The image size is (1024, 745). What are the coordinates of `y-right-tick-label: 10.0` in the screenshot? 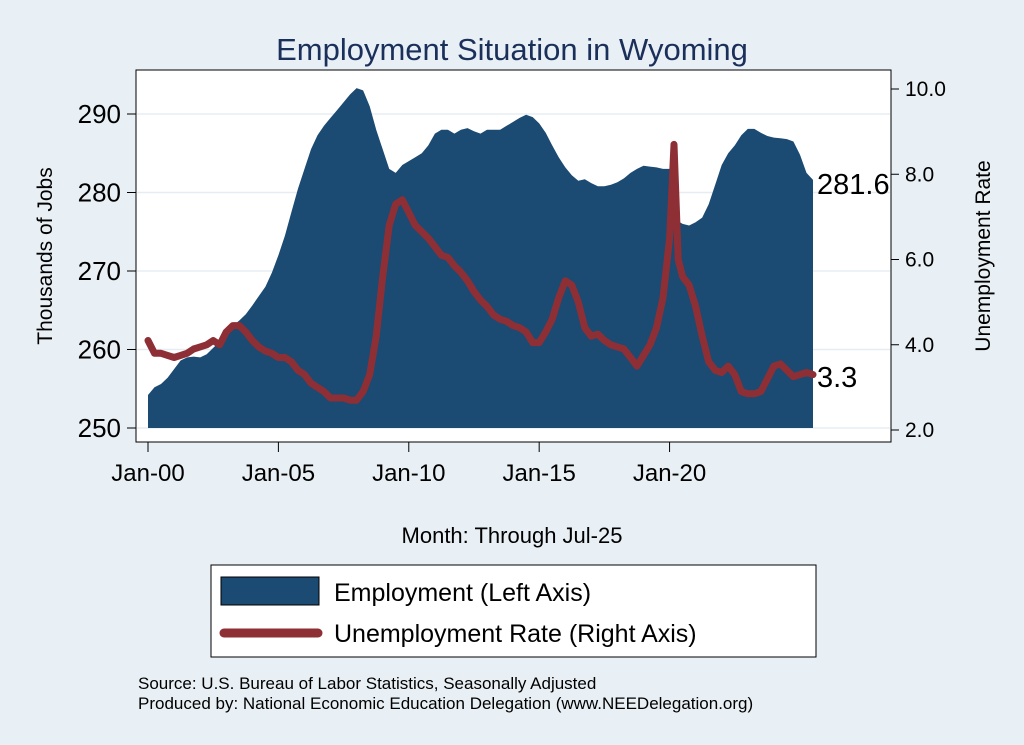 It's located at (925, 89).